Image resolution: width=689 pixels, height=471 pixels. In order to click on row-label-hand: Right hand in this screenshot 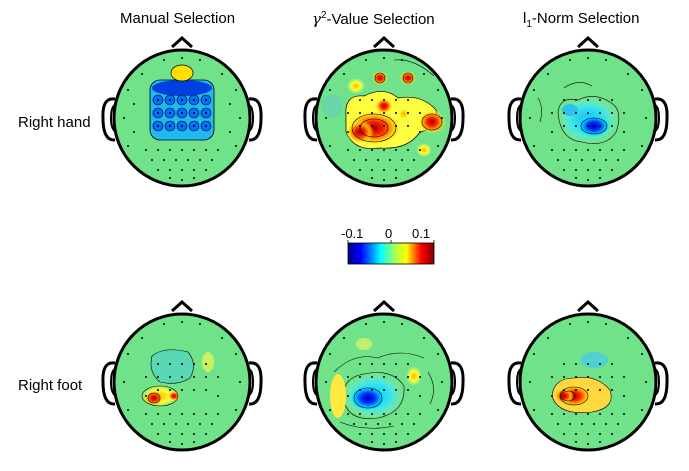, I will do `click(54, 122)`.